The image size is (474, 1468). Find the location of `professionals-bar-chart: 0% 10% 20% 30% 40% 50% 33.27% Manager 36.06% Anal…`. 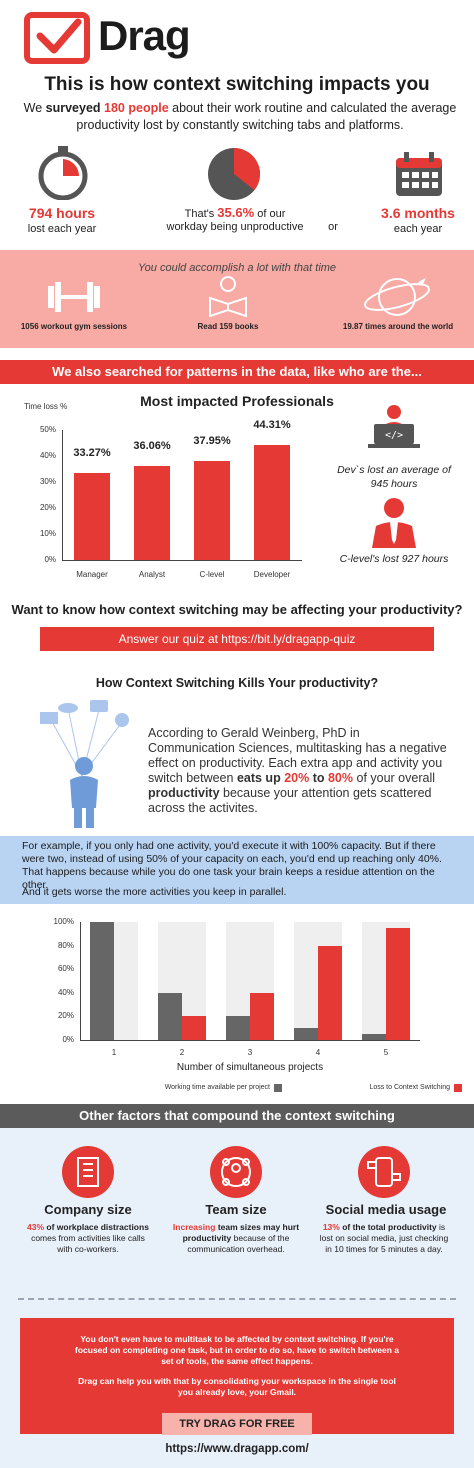

professionals-bar-chart: 0% 10% 20% 30% 40% 50% 33.27% Manager 36.06% Anal… is located at coordinates (167, 502).